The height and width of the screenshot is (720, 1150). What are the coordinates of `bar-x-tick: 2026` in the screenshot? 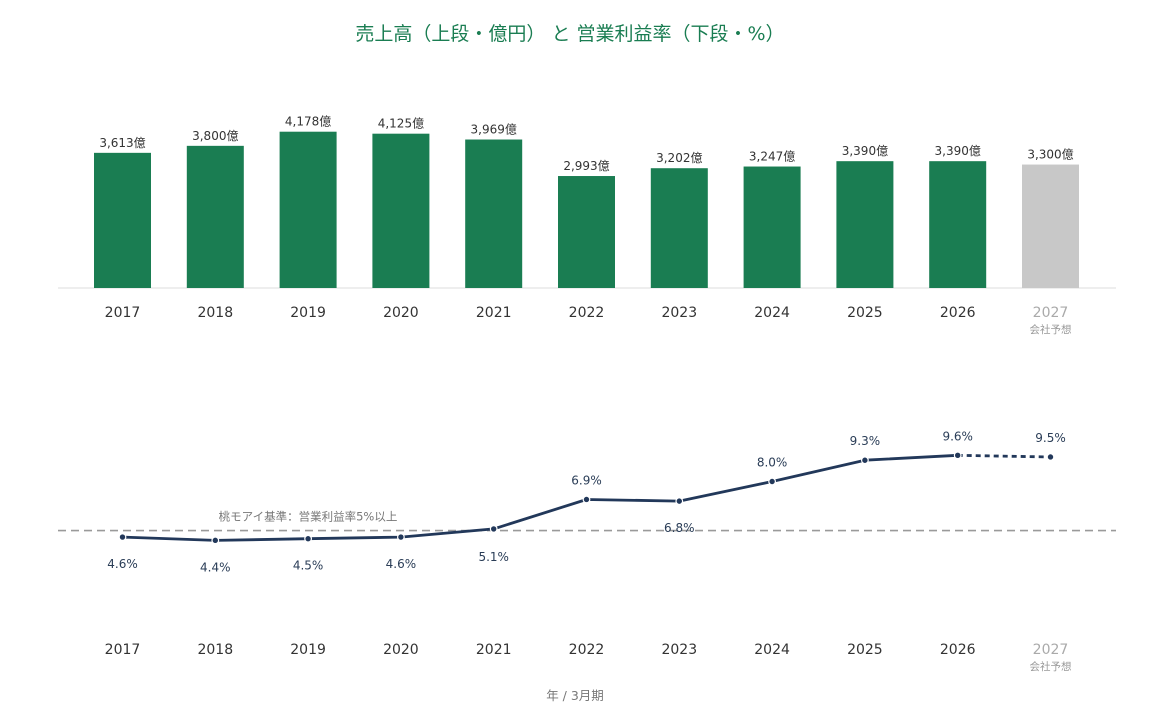 It's located at (958, 313).